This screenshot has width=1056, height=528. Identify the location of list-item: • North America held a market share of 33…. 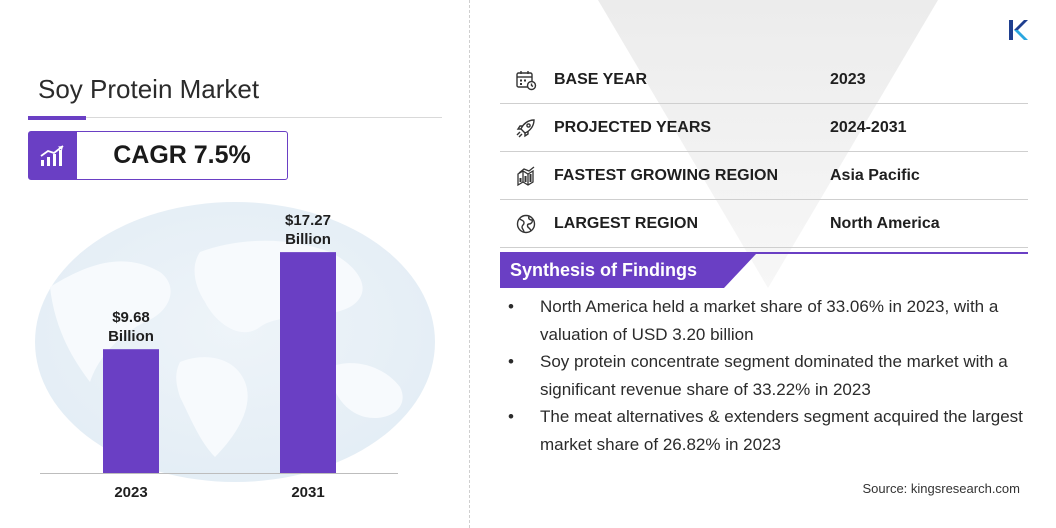
(768, 320).